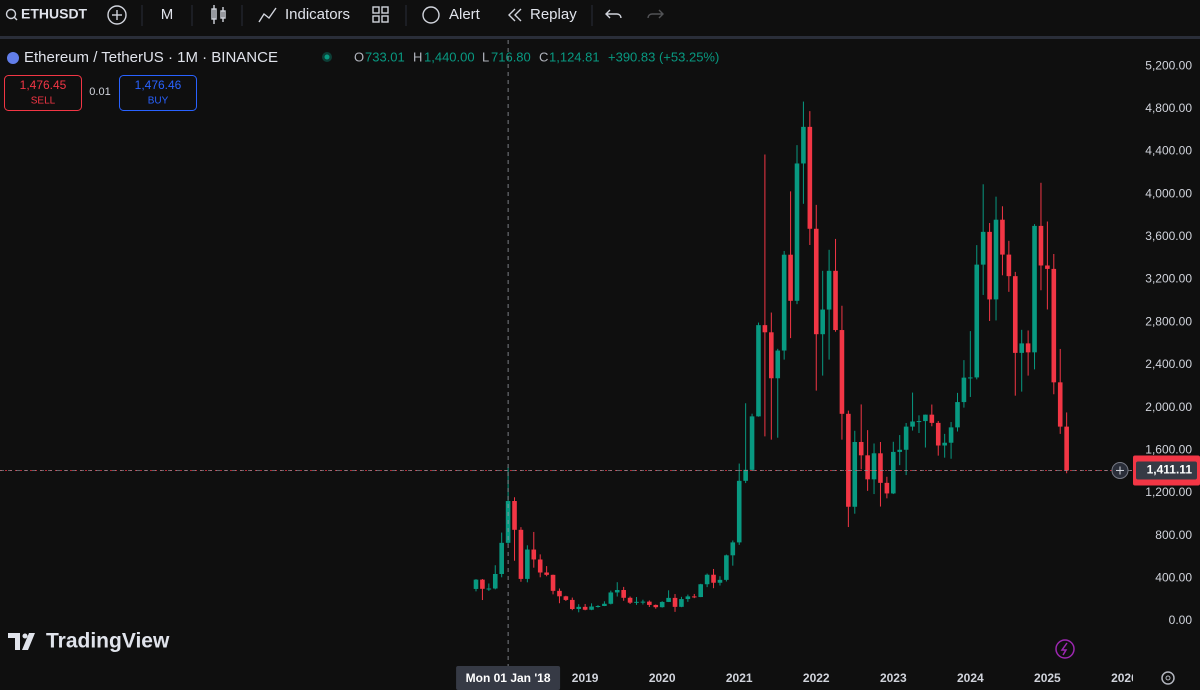 The height and width of the screenshot is (690, 1200). I want to click on sell-label: SELL, so click(43, 101).